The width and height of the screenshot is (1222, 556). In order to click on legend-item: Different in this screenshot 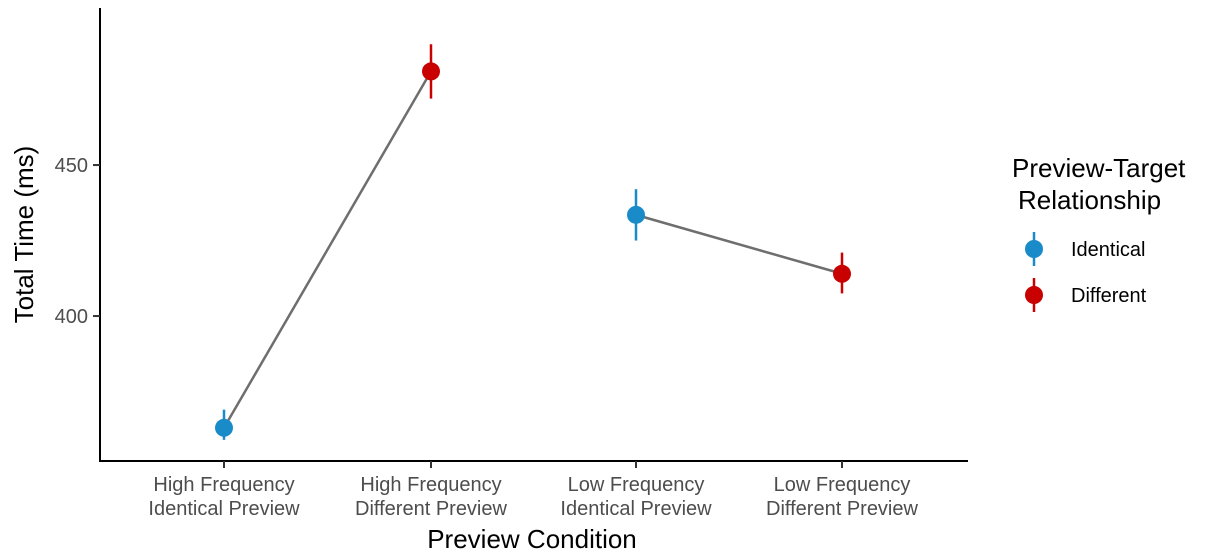, I will do `click(1086, 295)`.